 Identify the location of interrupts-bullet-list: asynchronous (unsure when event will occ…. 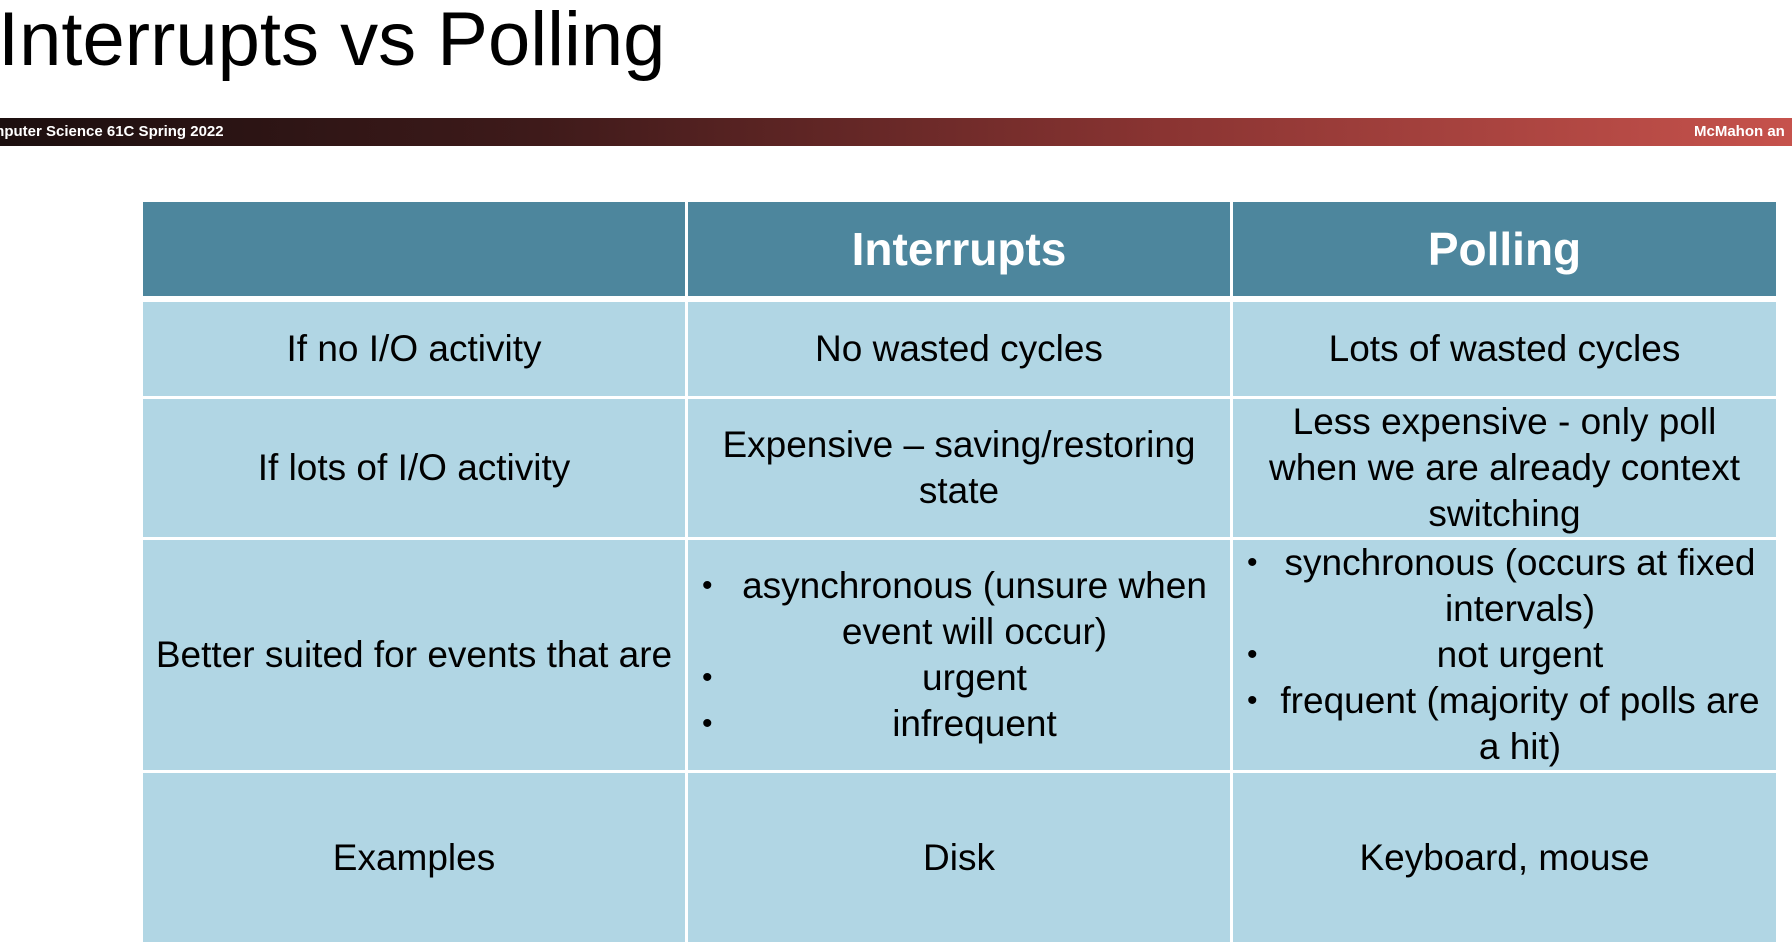
(959, 655).